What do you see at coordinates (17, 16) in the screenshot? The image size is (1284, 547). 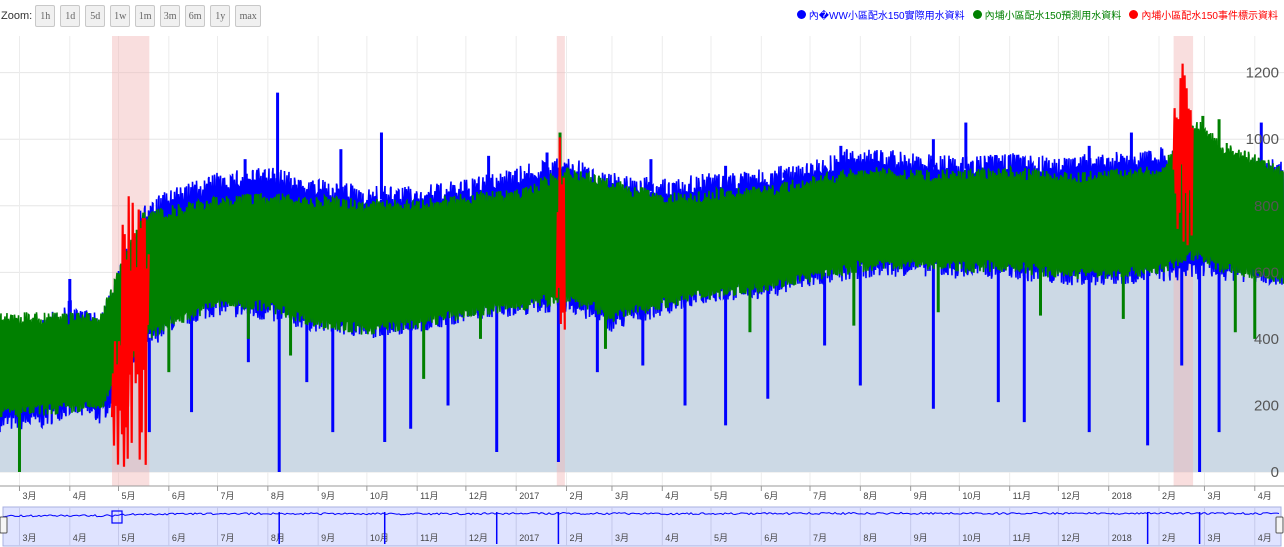 I see `zoom-label: Zoom:` at bounding box center [17, 16].